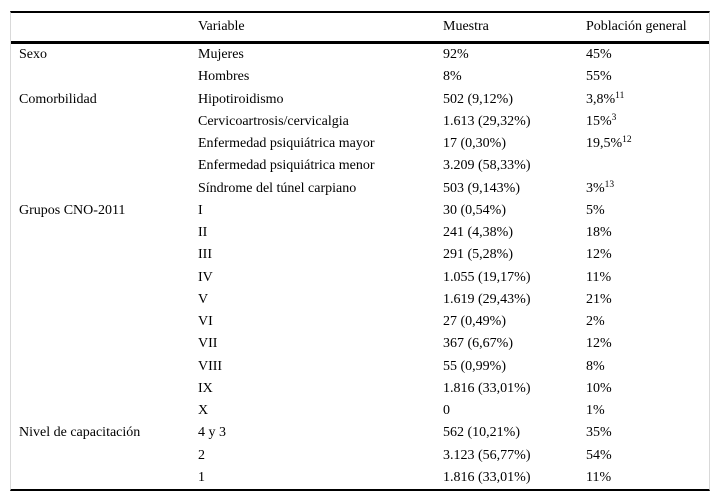 This screenshot has width=723, height=501. I want to click on variable-cell: VIII, so click(210, 366).